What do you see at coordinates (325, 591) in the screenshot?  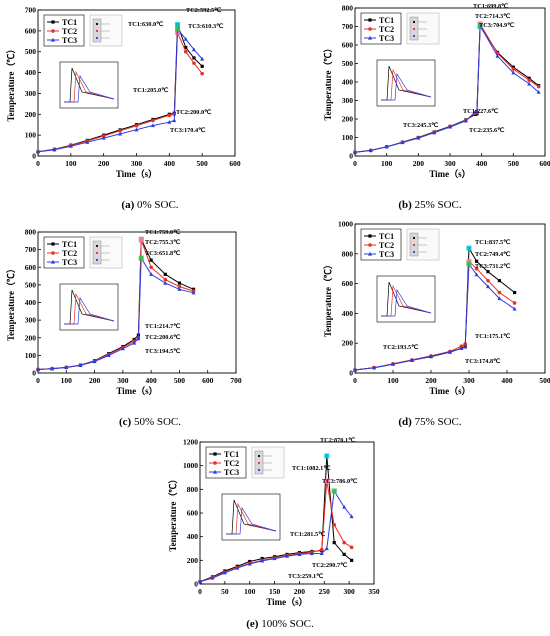 I see `x-tick-label: 250` at bounding box center [325, 591].